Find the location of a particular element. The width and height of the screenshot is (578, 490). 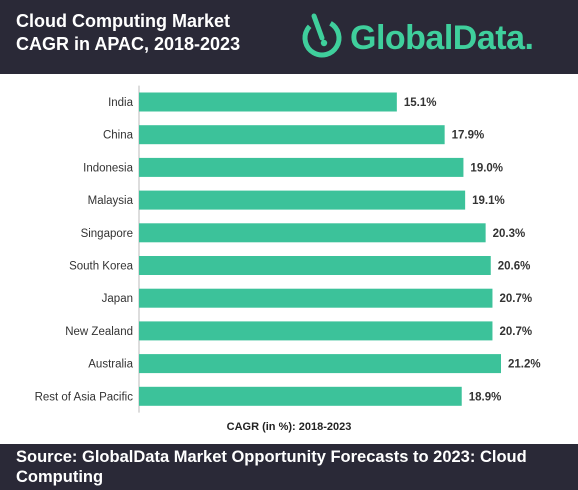

value-label: 15.1% is located at coordinates (420, 103).